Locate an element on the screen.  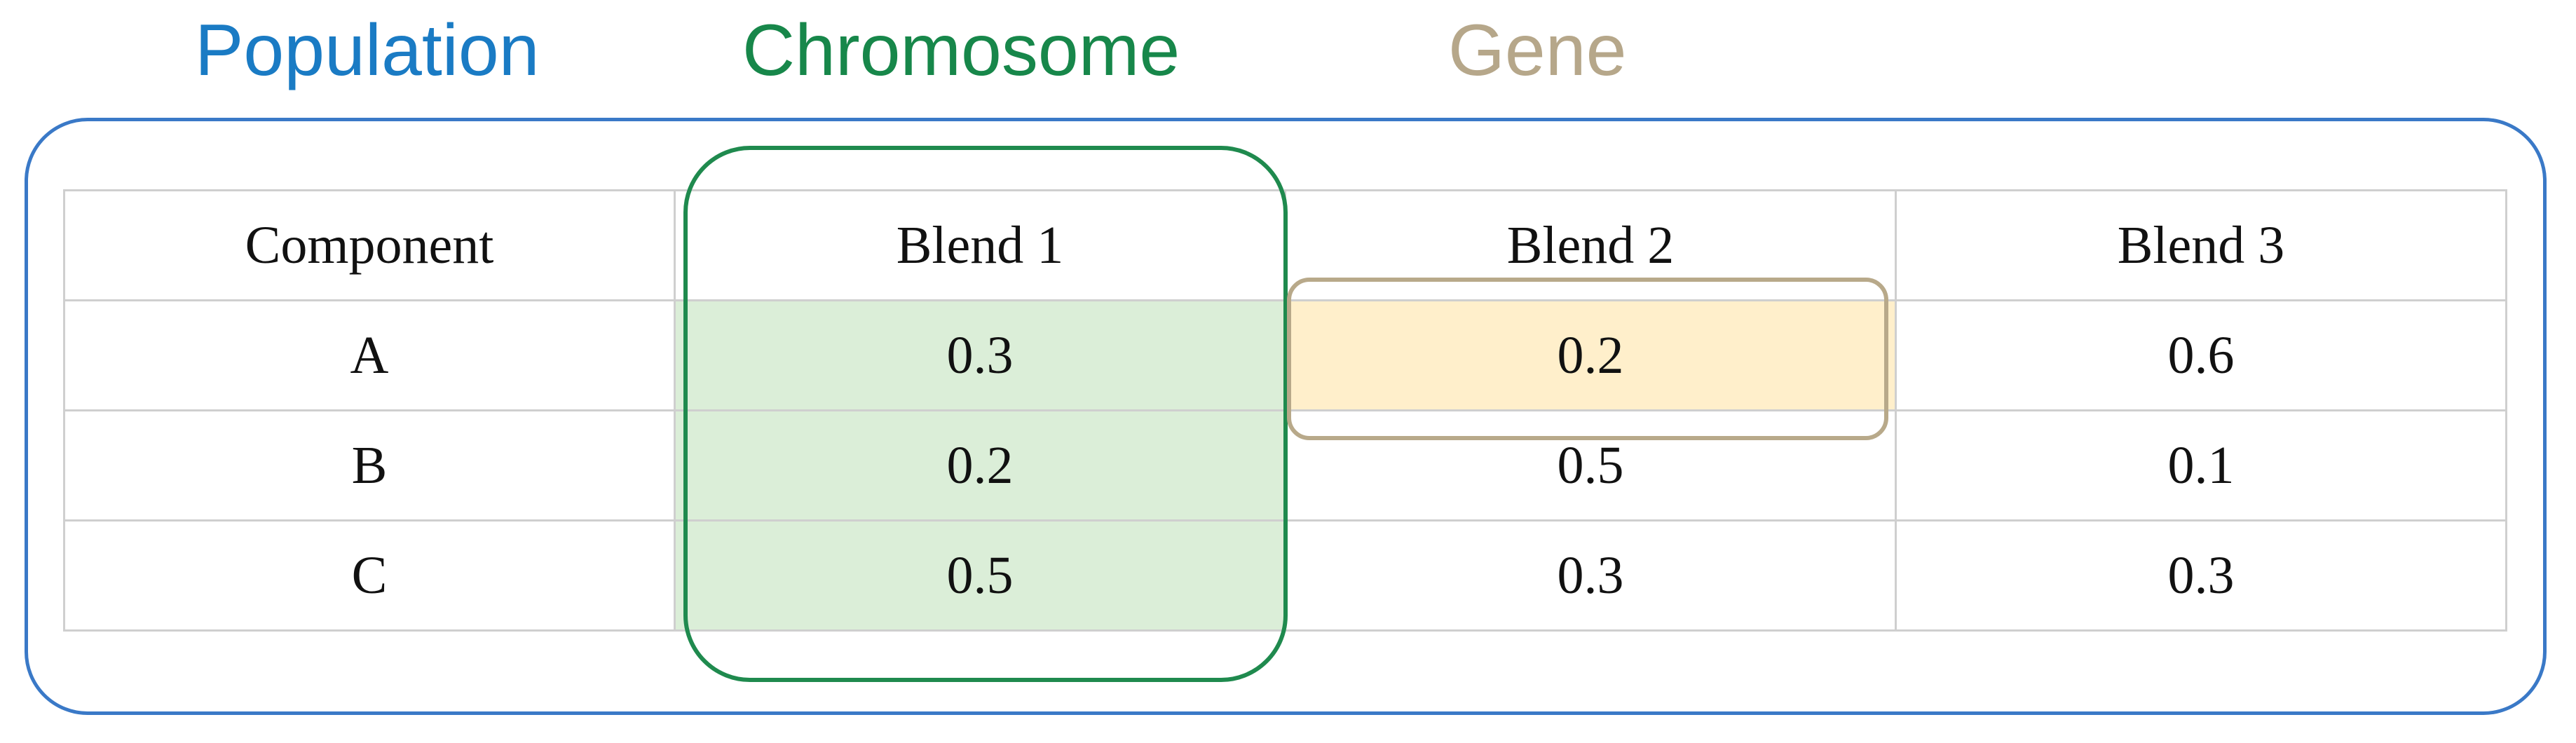
table-row: A 0.3 0.2 0.6 is located at coordinates (1285, 355).